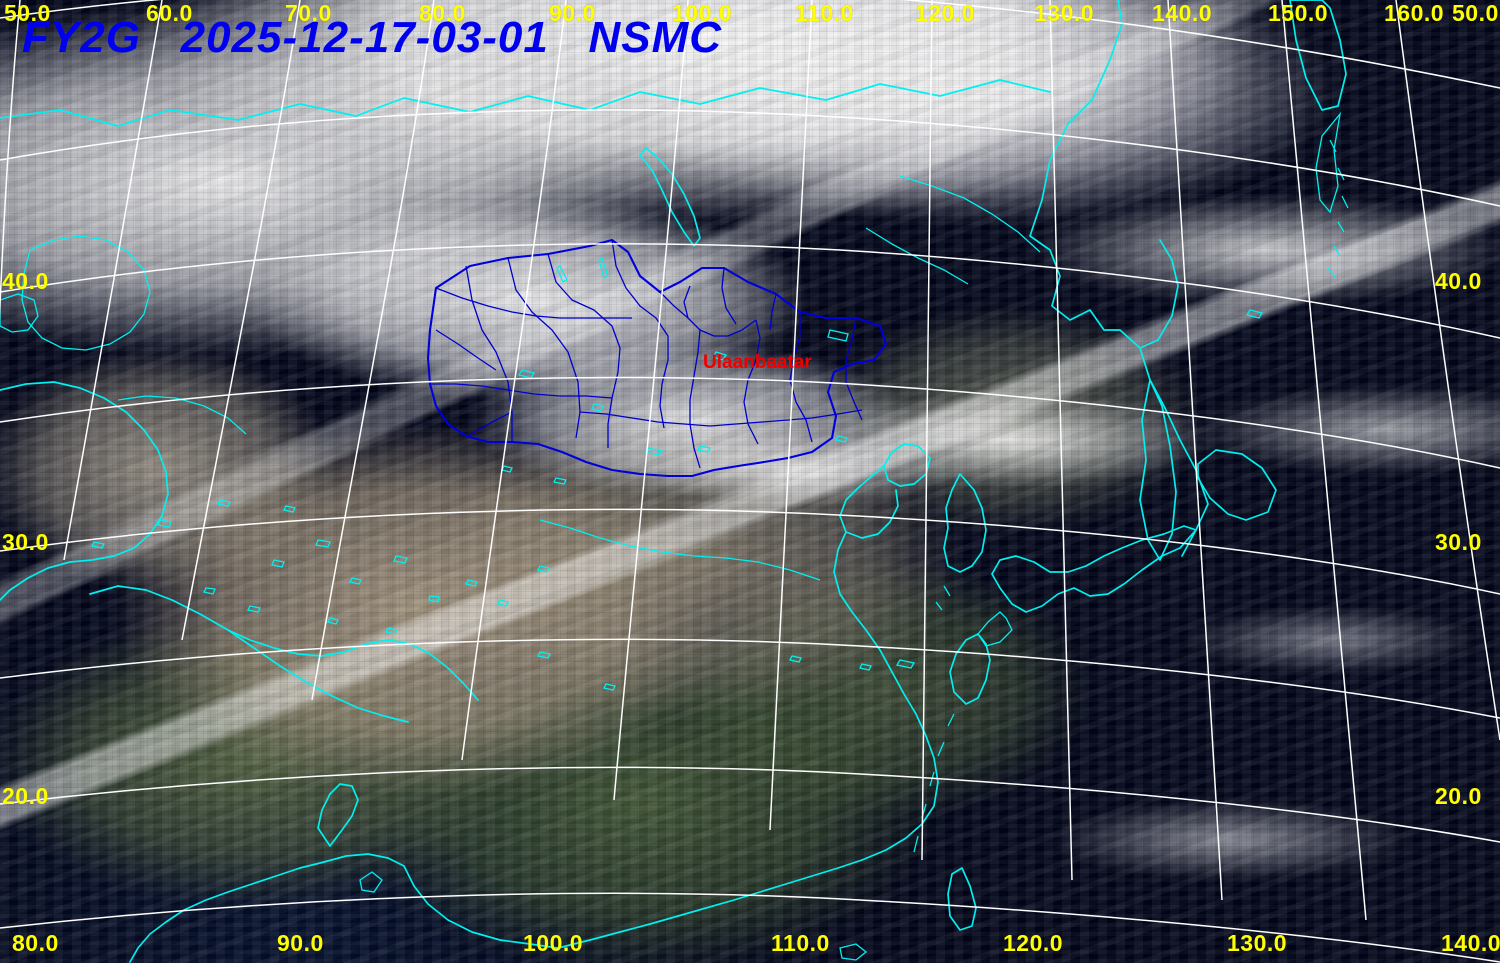 The image size is (1500, 963). What do you see at coordinates (372, 37) in the screenshot?
I see `page-title: FY2G 2025-12-17-03-01 NSMC` at bounding box center [372, 37].